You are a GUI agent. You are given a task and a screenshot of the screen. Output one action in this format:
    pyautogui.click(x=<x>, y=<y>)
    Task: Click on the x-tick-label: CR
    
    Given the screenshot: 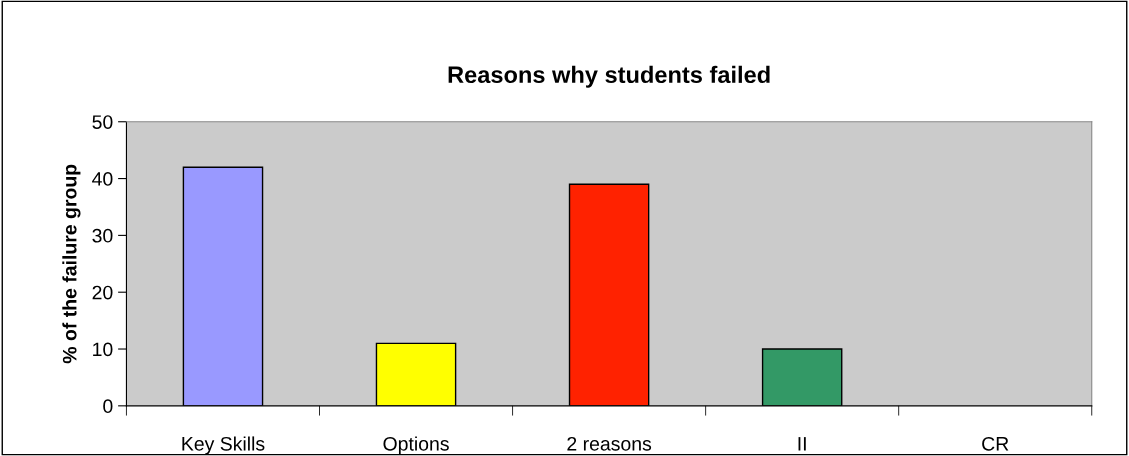 What is the action you would take?
    pyautogui.click(x=995, y=443)
    